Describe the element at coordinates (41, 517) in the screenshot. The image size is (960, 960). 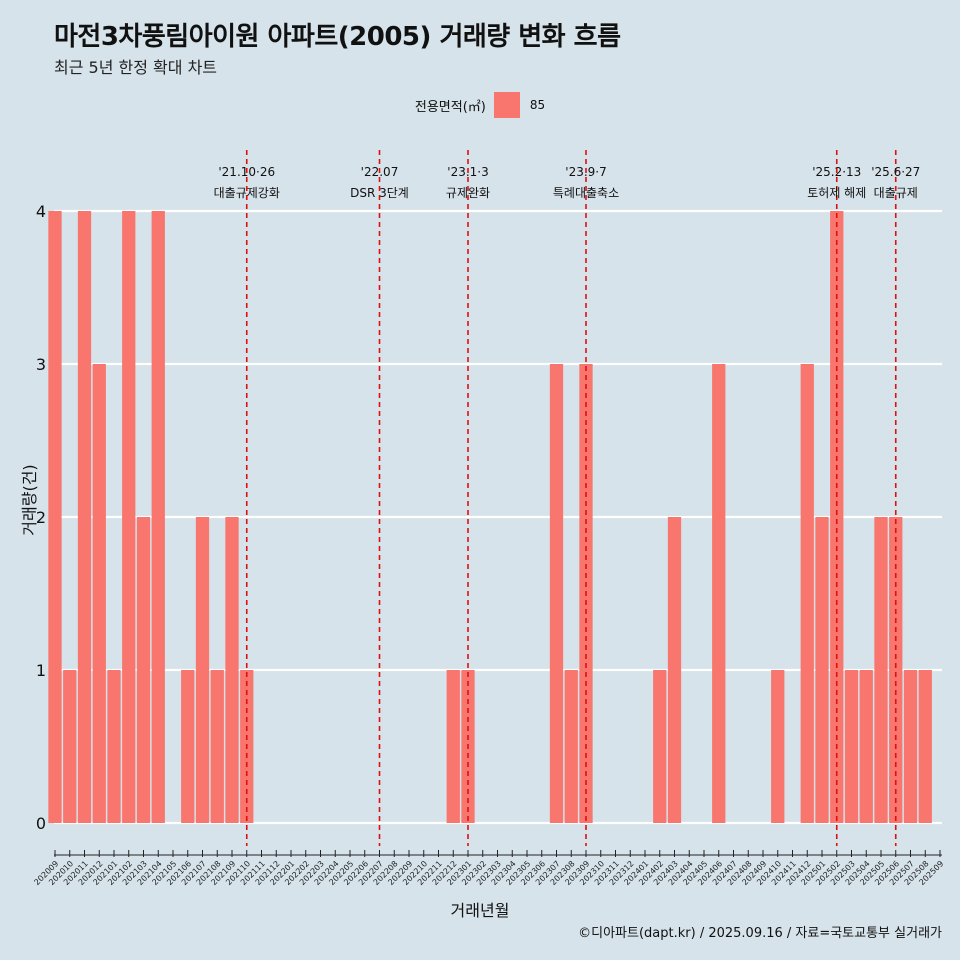
I see `y-tick-label: 2` at that location.